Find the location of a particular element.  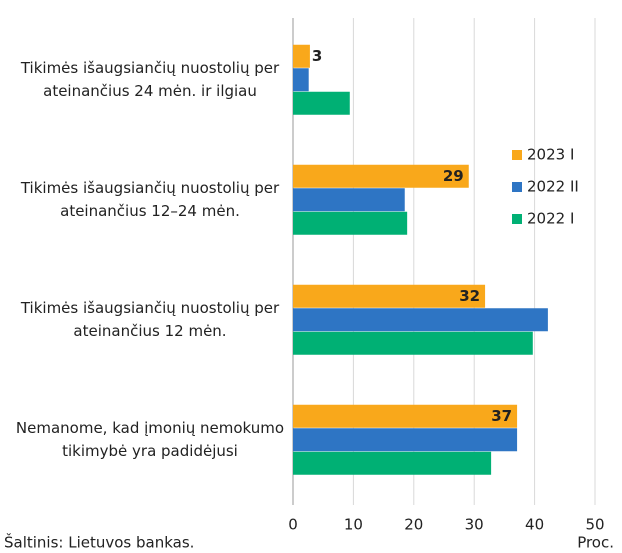

x-tick-label: 40 is located at coordinates (534, 525).